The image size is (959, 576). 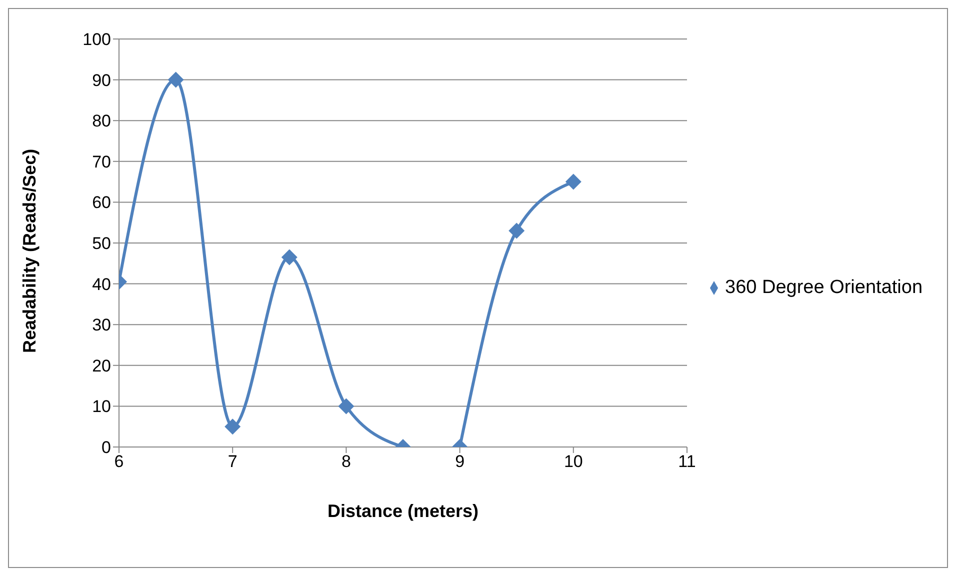 I want to click on x-tick-label: 9, so click(x=460, y=462).